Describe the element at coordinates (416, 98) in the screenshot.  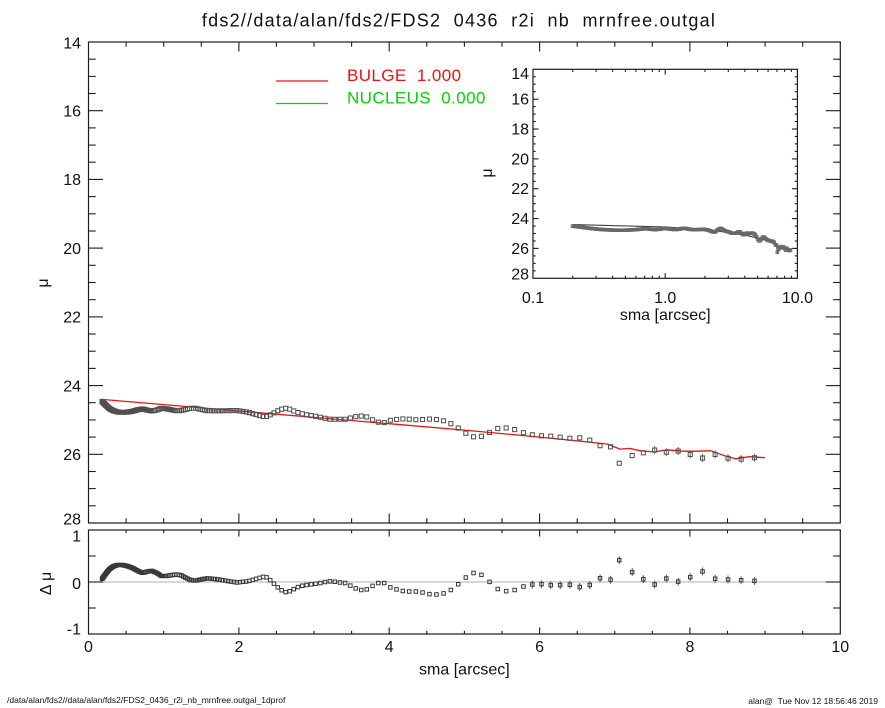
I see `svg-text: NUCLEUS 0.000` at that location.